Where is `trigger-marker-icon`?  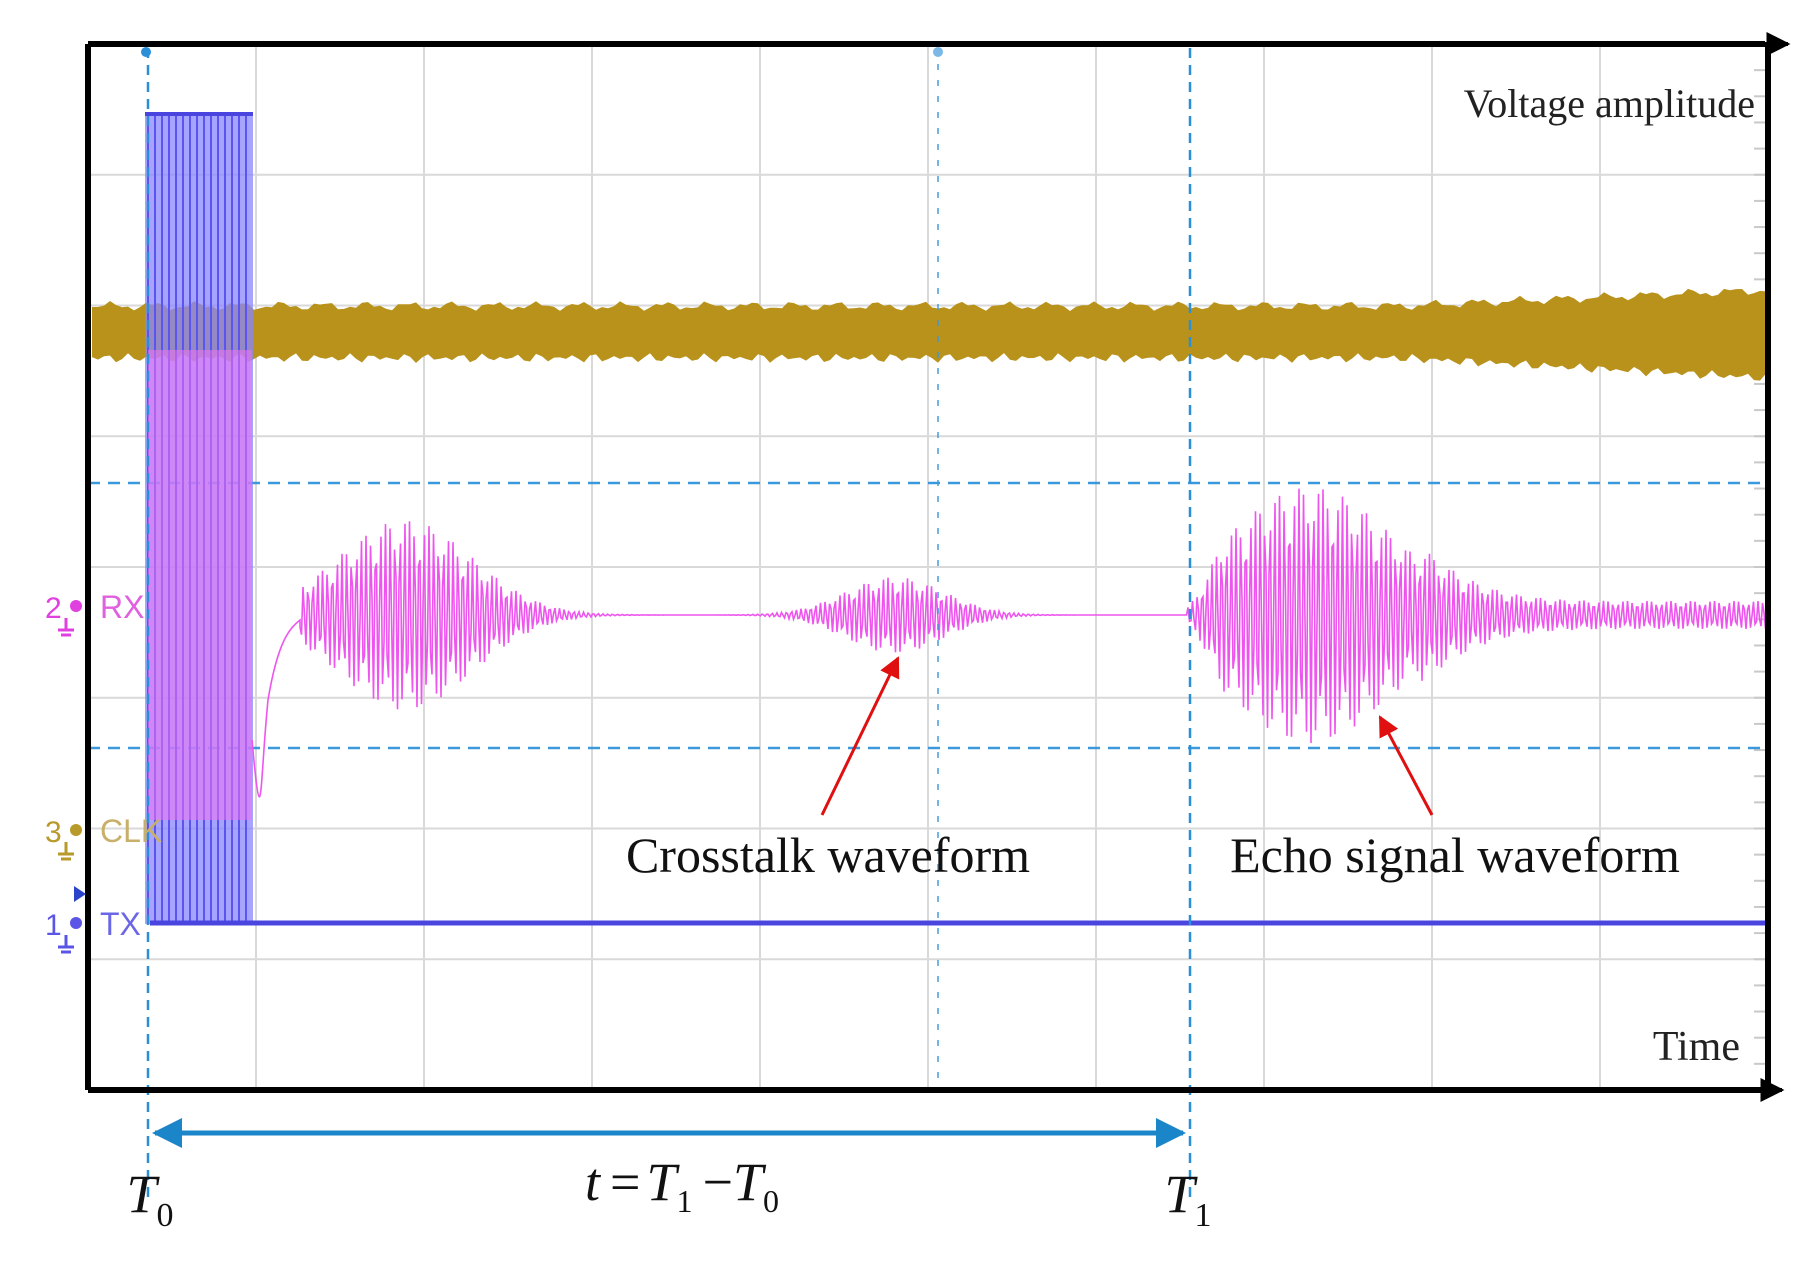
trigger-marker-icon is located at coordinates (80, 894).